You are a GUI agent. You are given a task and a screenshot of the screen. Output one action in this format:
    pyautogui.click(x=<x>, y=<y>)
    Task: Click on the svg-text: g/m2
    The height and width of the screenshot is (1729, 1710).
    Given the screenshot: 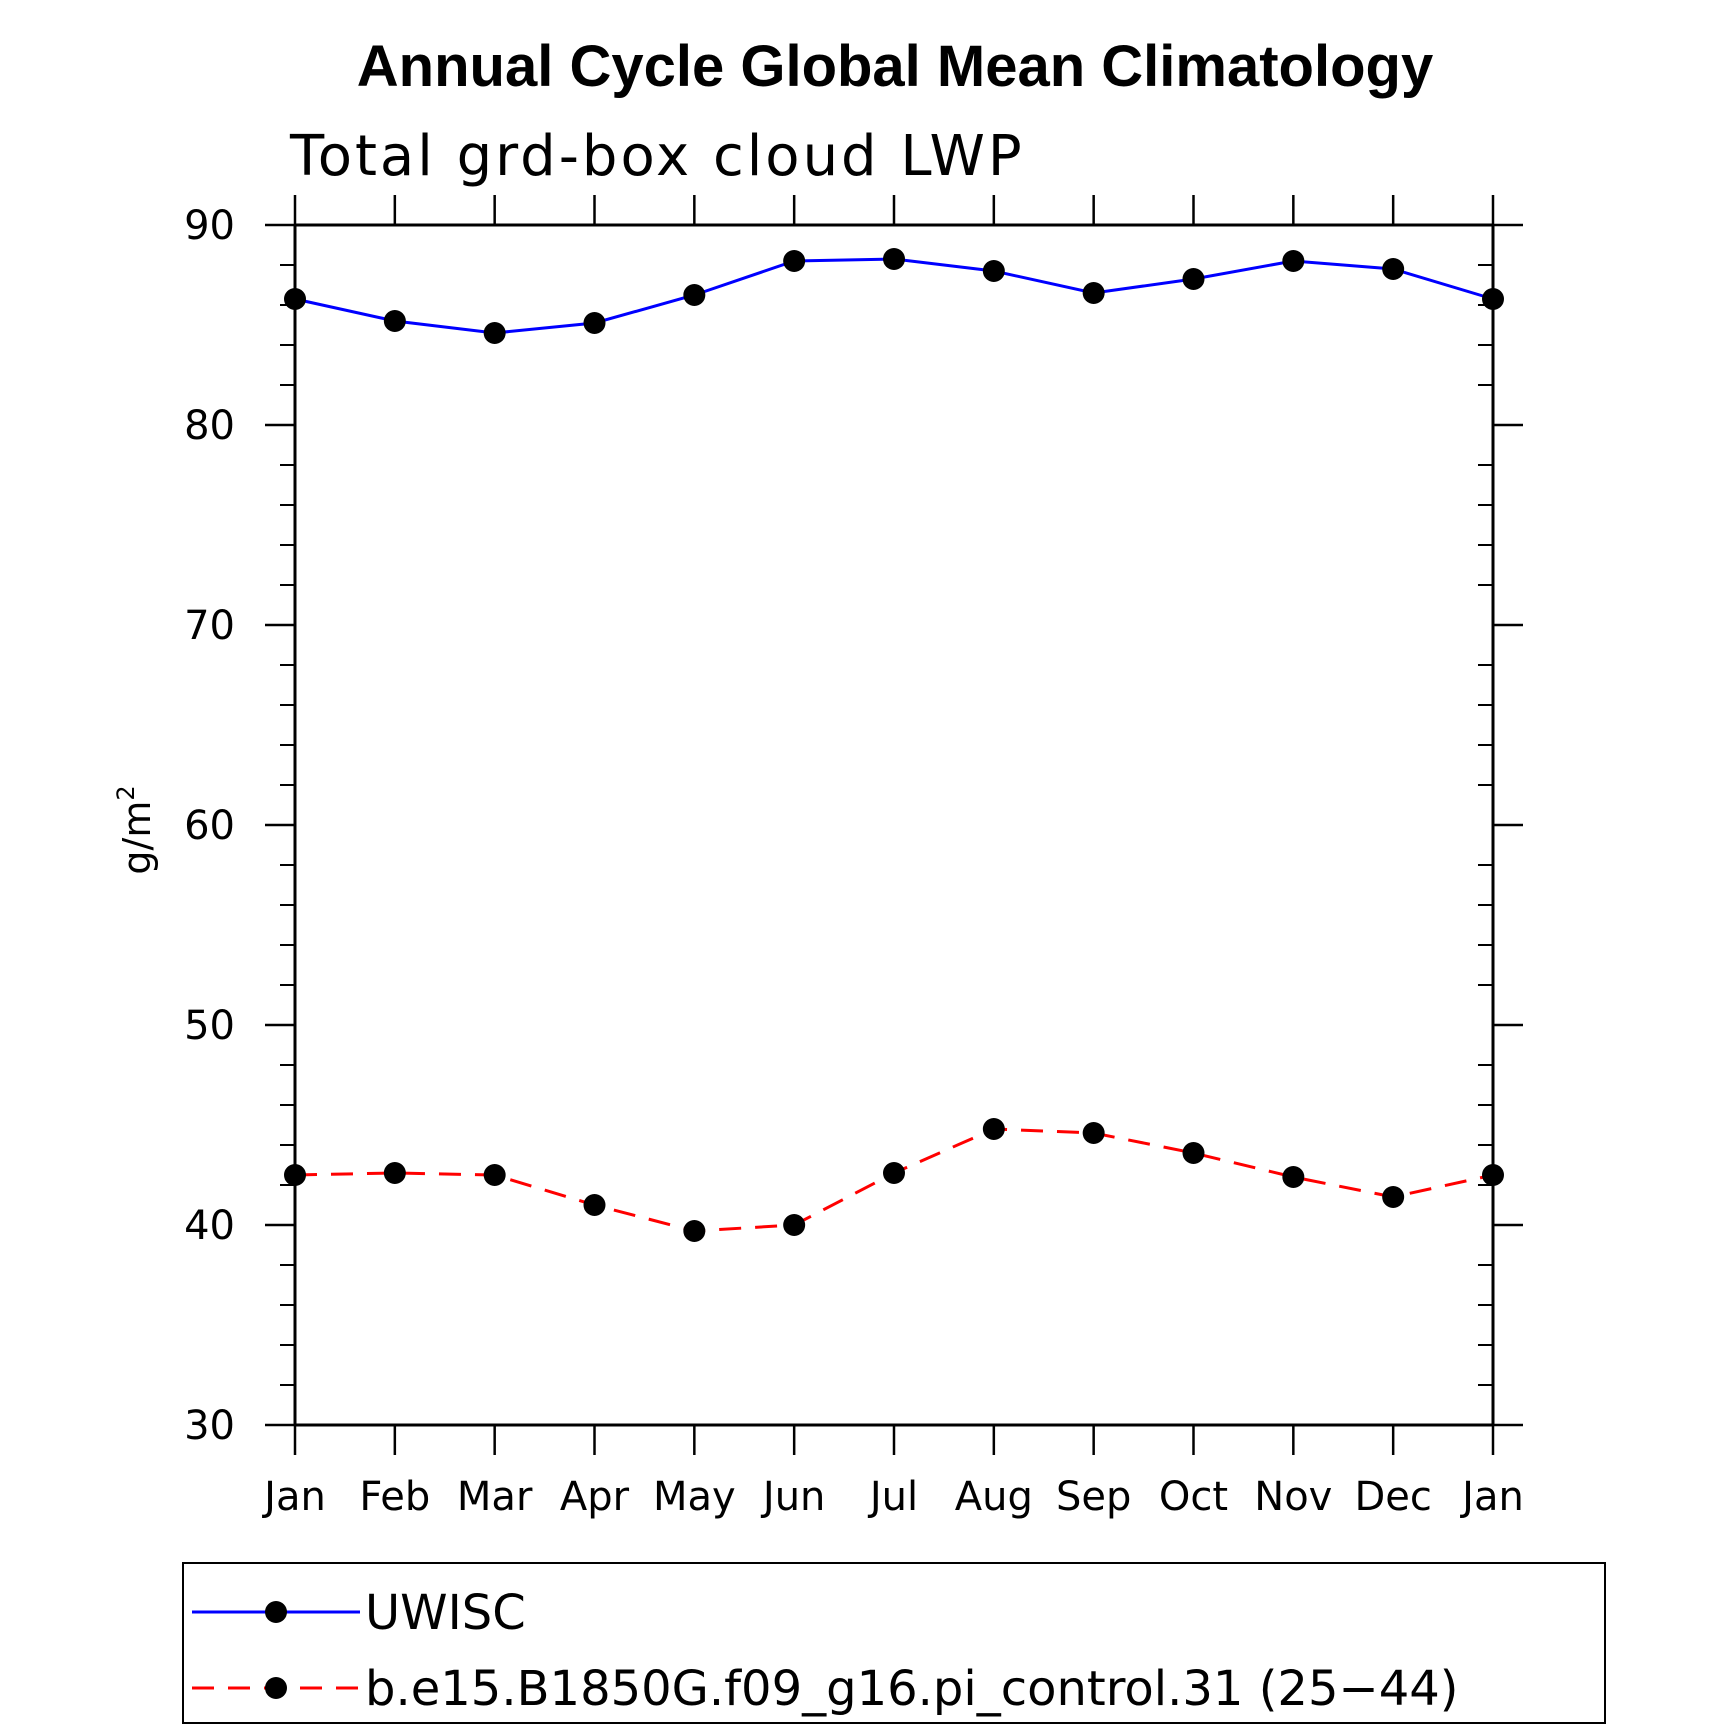 What is the action you would take?
    pyautogui.click(x=135, y=829)
    